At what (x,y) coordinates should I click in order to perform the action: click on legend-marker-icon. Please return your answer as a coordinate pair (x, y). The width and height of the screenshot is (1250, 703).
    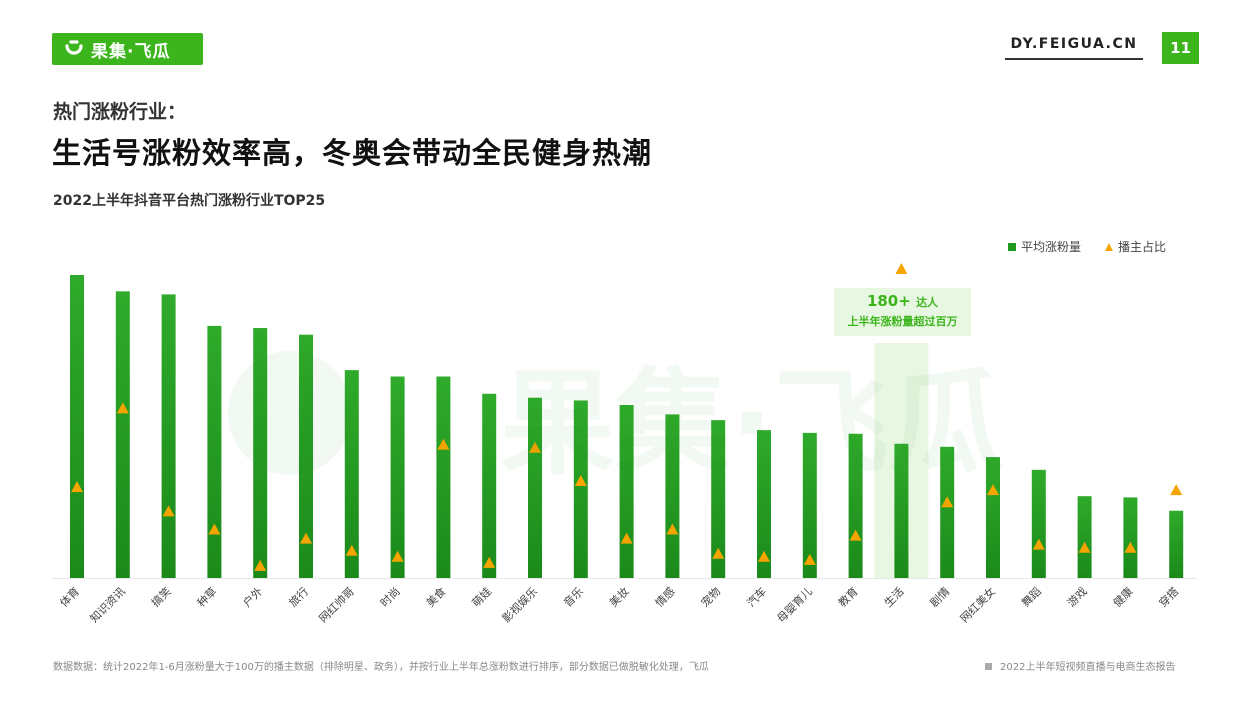
    Looking at the image, I should click on (1109, 246).